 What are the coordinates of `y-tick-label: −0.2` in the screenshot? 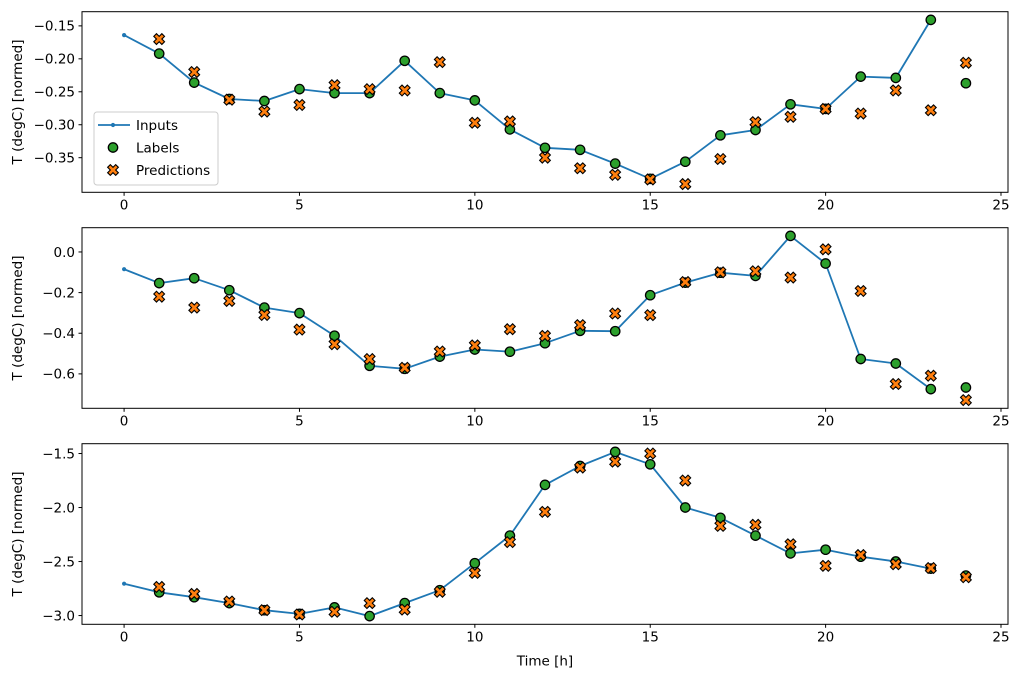 It's located at (58, 293).